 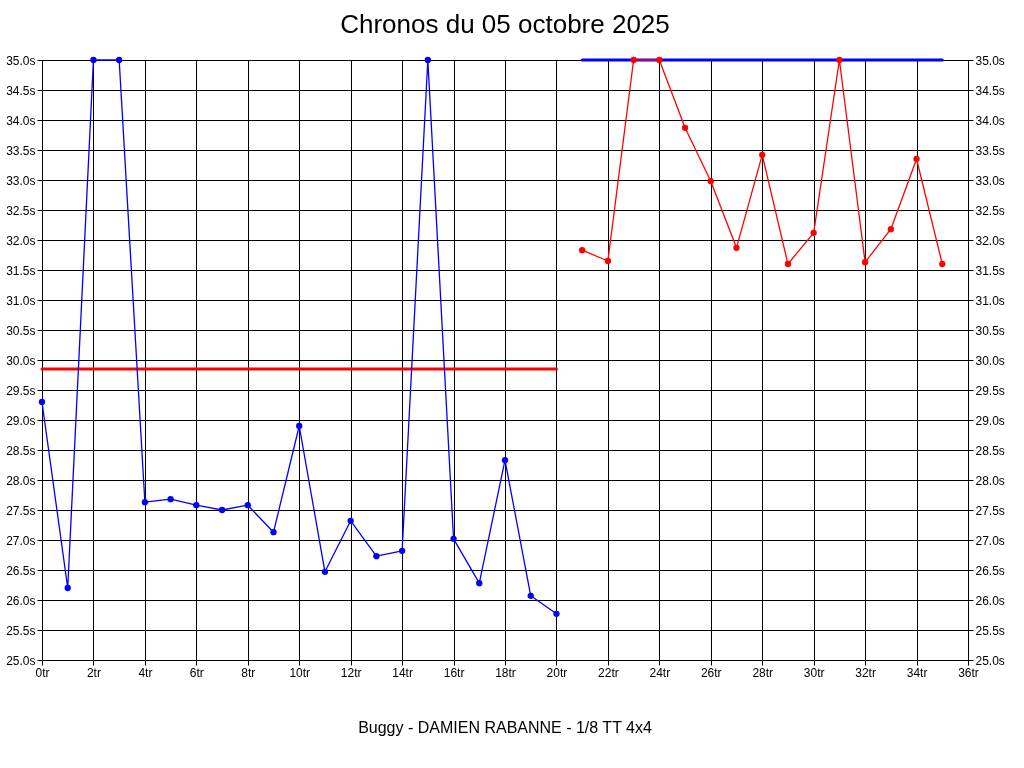 What do you see at coordinates (351, 672) in the screenshot?
I see `x-tick-label: 12tr` at bounding box center [351, 672].